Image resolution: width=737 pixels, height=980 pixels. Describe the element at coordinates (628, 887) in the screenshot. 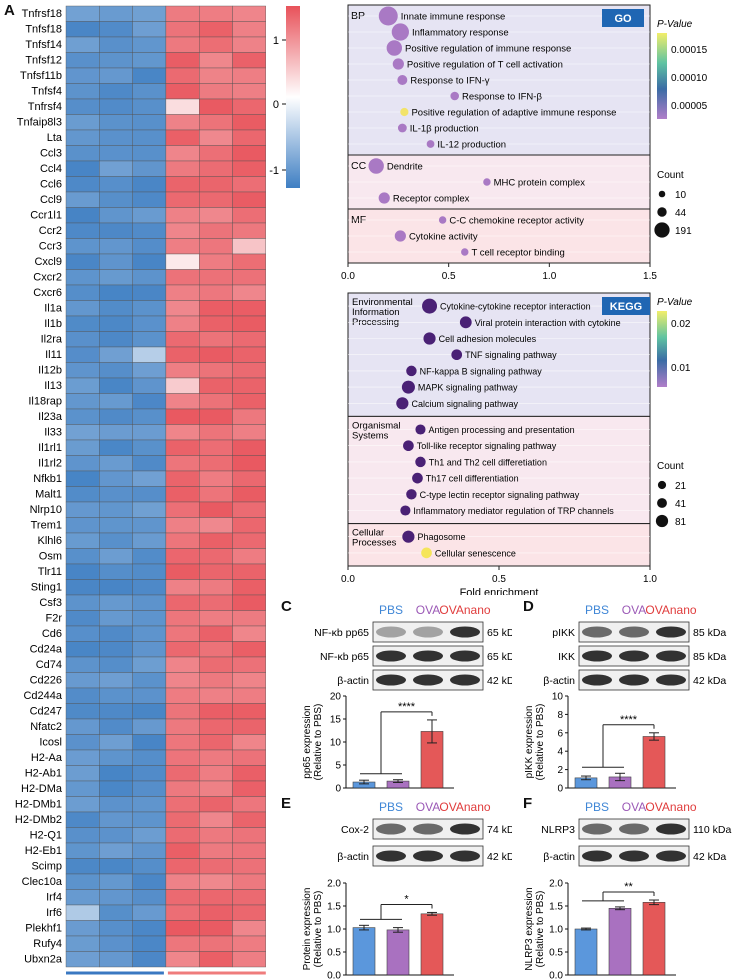

I see `sig-stars: **` at that location.